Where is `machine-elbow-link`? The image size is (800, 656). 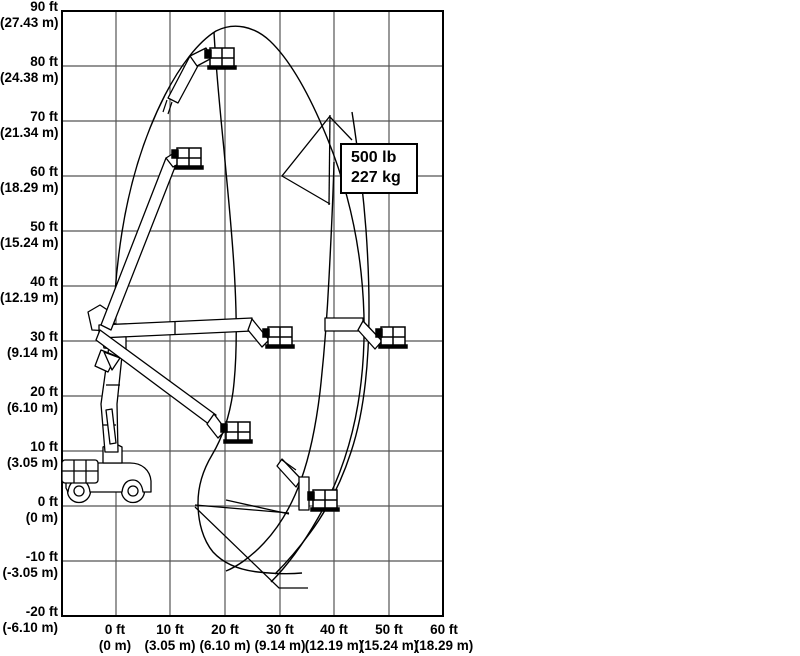
machine-elbow-link is located at coordinates (112, 361).